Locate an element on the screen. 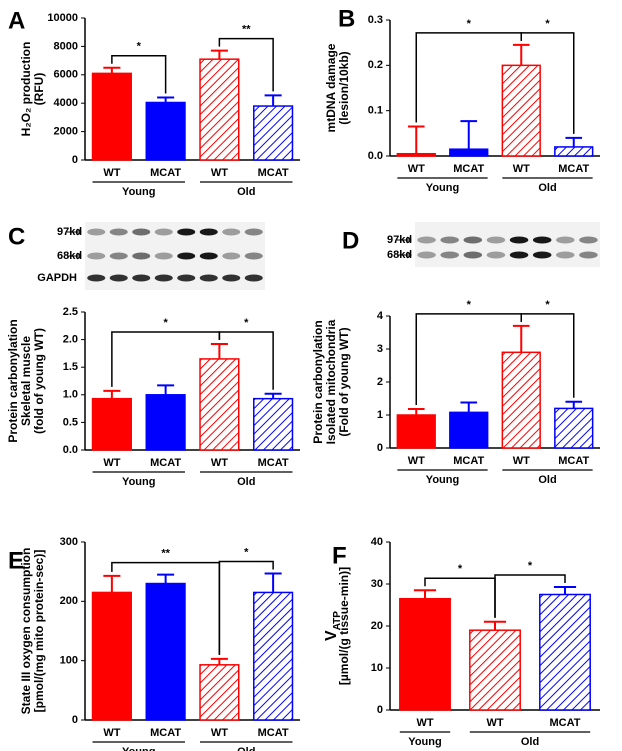  blot-arrow is located at coordinates (74, 232).